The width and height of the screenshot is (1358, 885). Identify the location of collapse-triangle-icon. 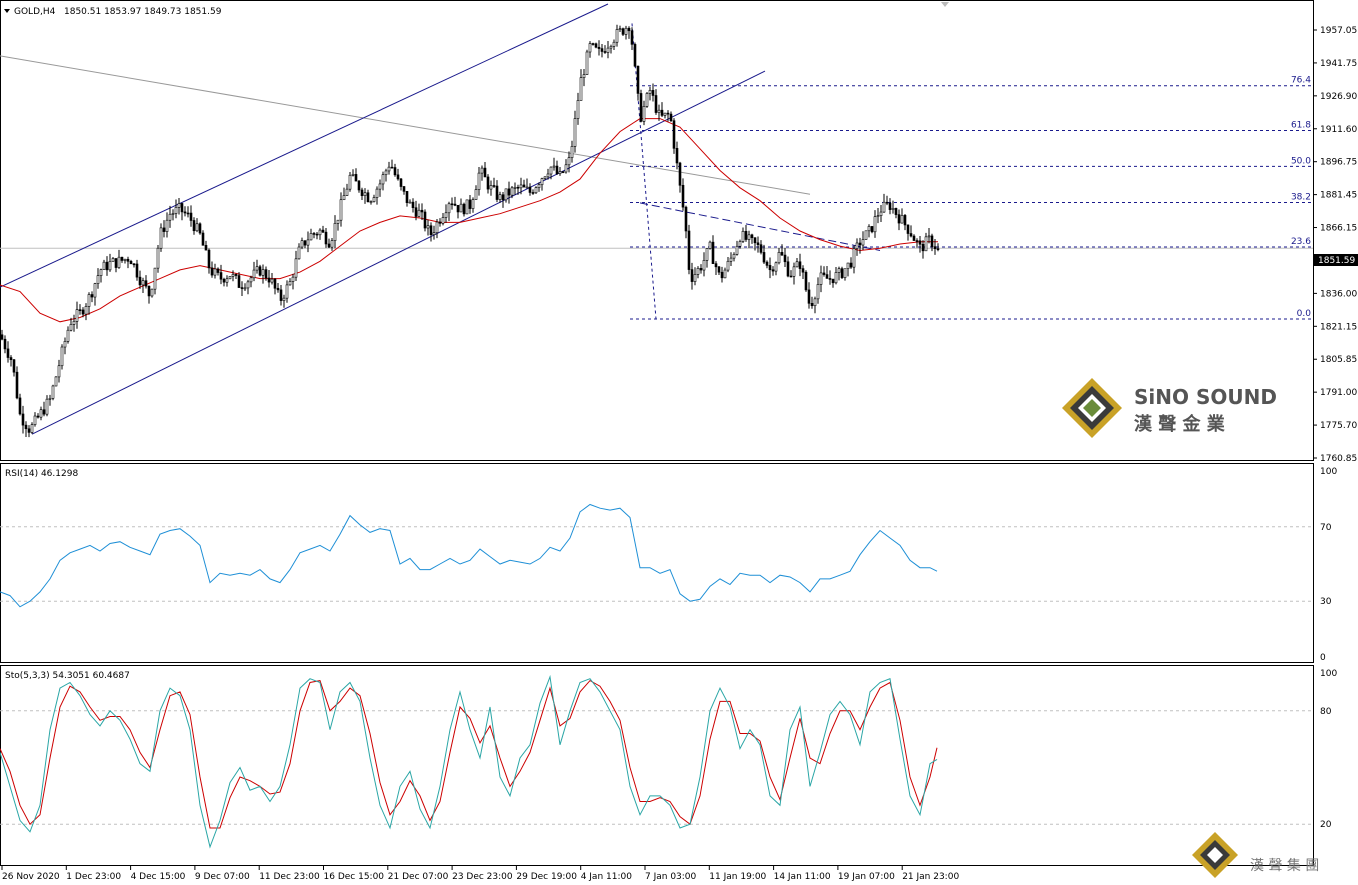
(7, 11).